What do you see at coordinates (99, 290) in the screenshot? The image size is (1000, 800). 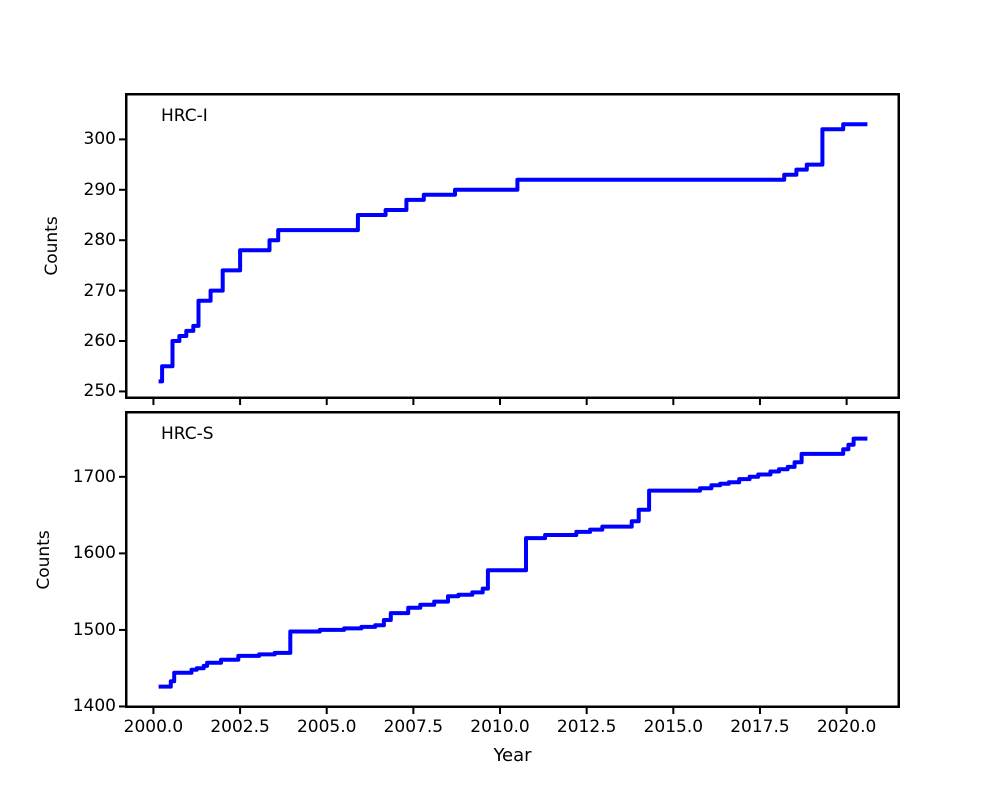 I see `y-tick-label: 270` at bounding box center [99, 290].